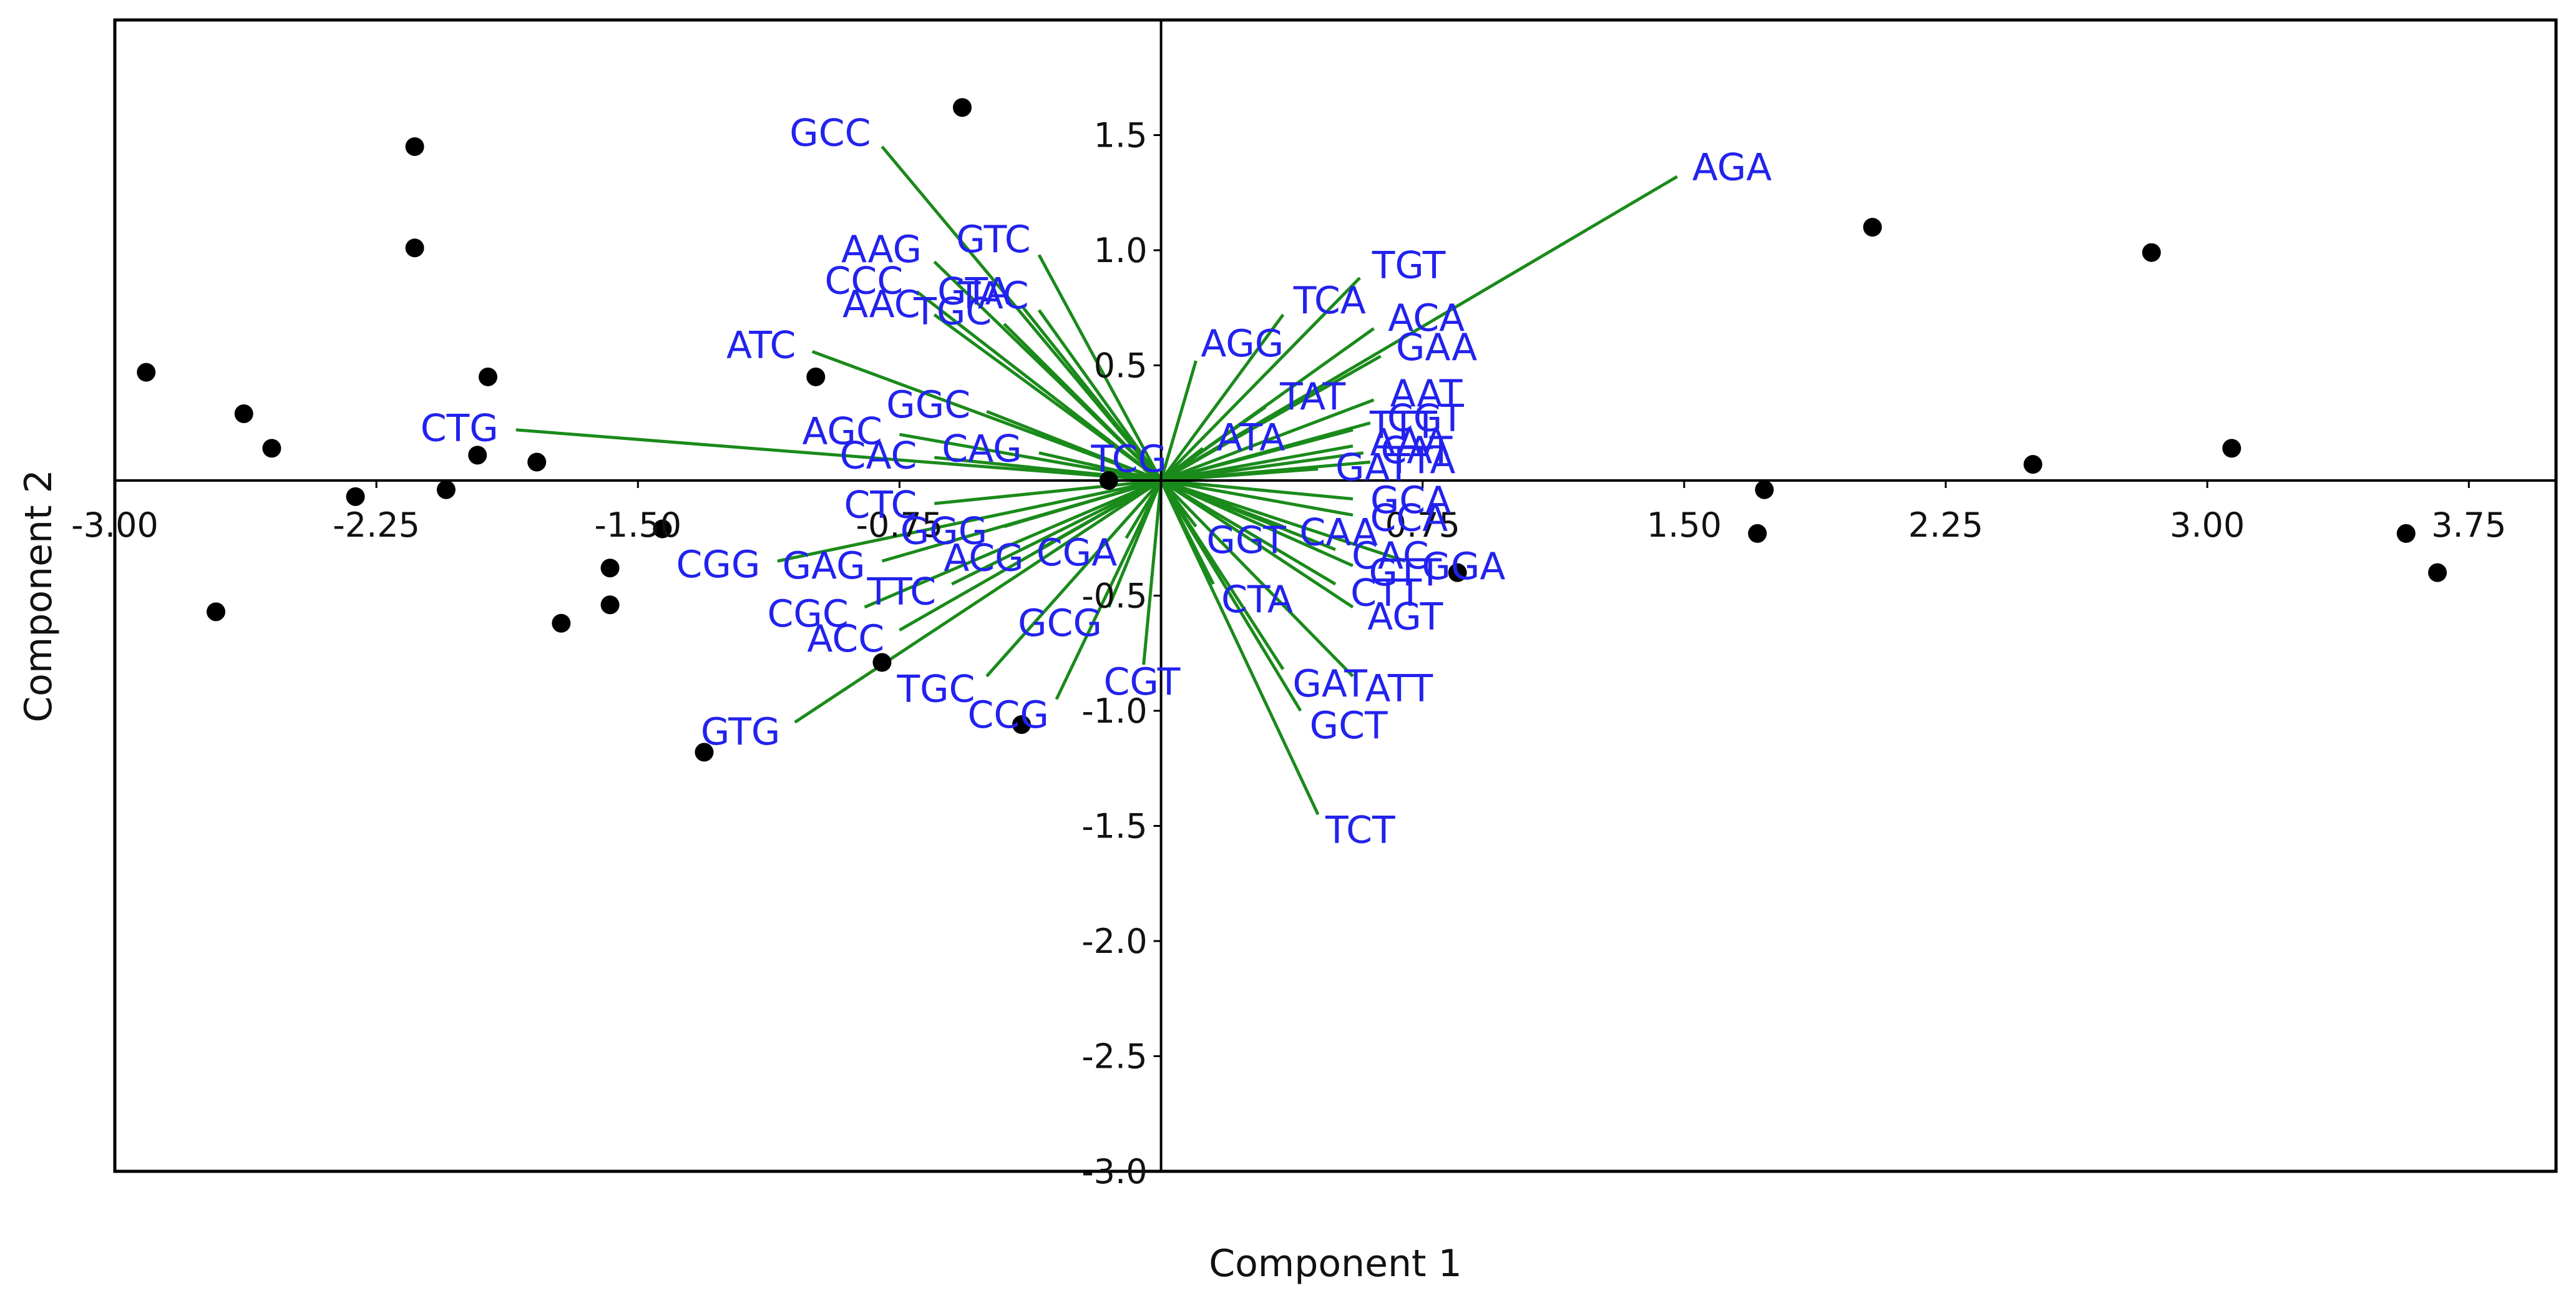 The height and width of the screenshot is (1298, 2576). Describe the element at coordinates (1257, 600) in the screenshot. I see `loading-label: CTA` at that location.